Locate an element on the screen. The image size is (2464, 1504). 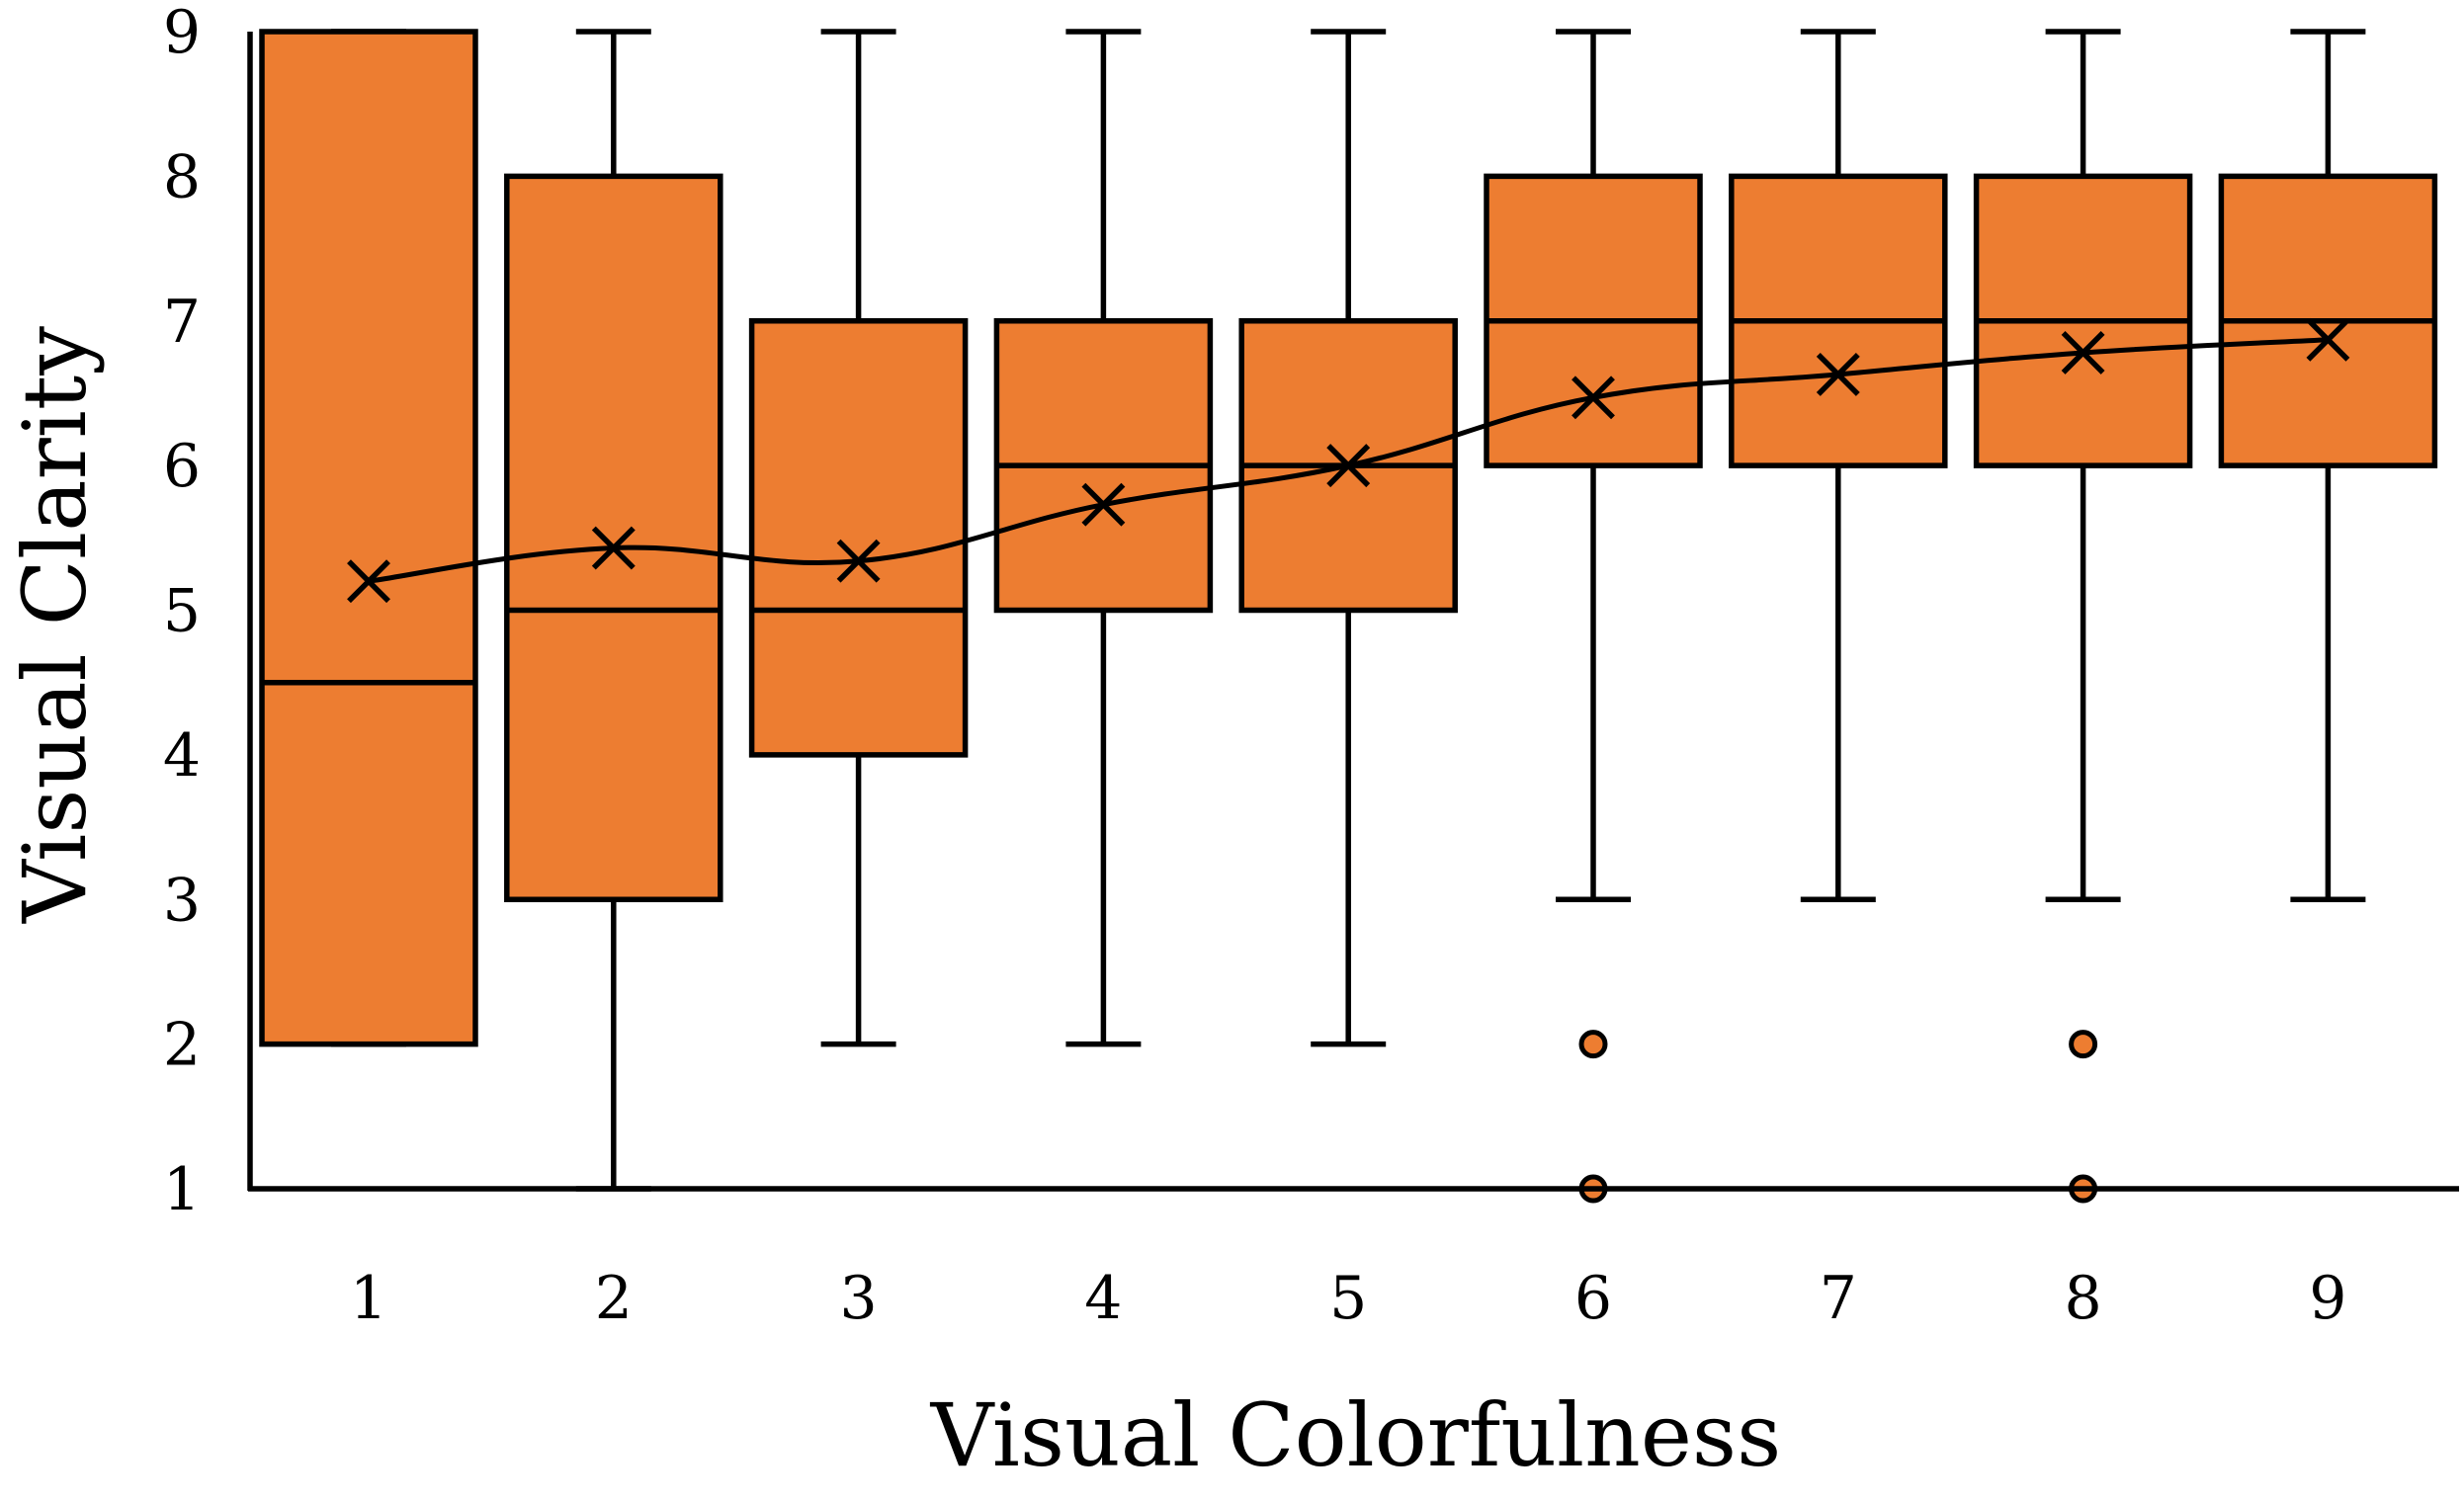
y-axis-title: Visual Clarity is located at coordinates (55, 625).